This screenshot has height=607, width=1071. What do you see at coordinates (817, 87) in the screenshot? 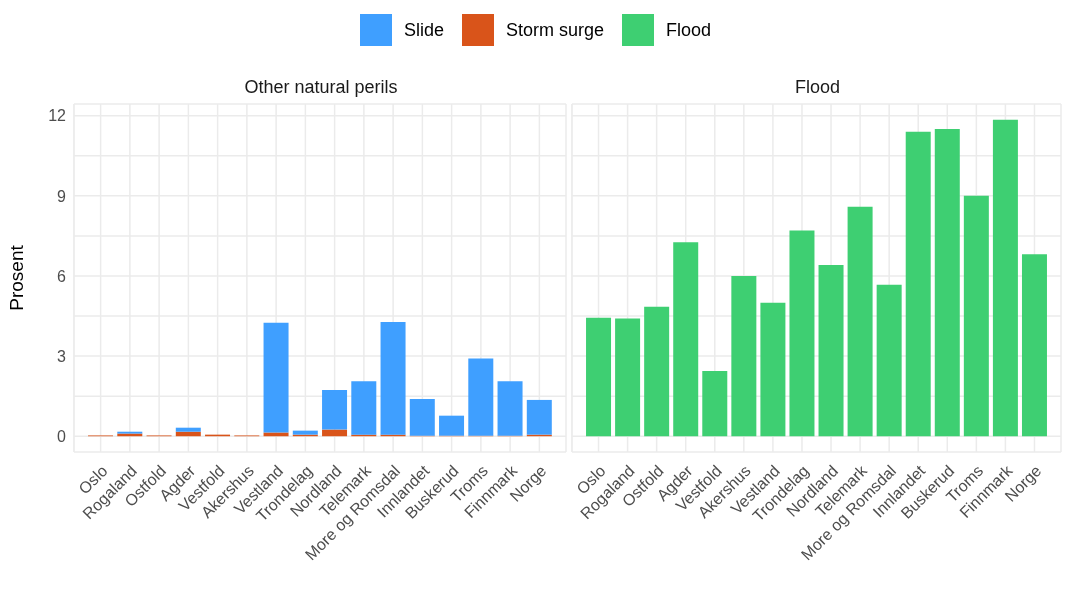
I see `chart-title: Flood` at bounding box center [817, 87].